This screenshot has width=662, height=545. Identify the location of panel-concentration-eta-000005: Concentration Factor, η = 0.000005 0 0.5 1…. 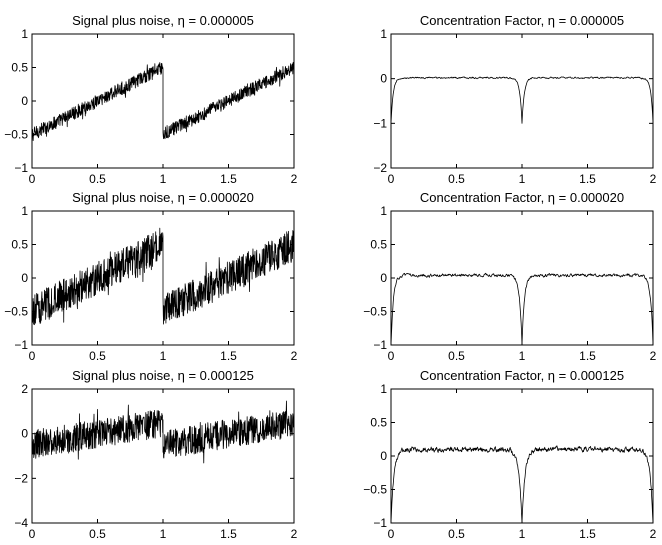
(514, 99).